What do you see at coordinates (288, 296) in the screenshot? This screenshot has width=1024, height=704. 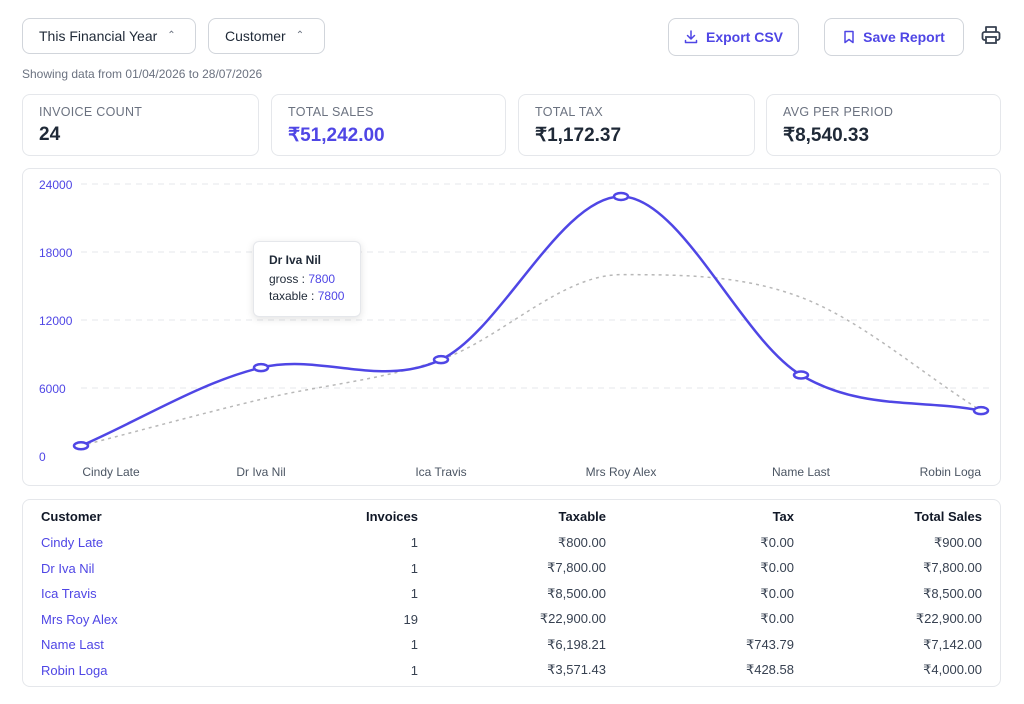 I see `tooltip-key: taxable` at bounding box center [288, 296].